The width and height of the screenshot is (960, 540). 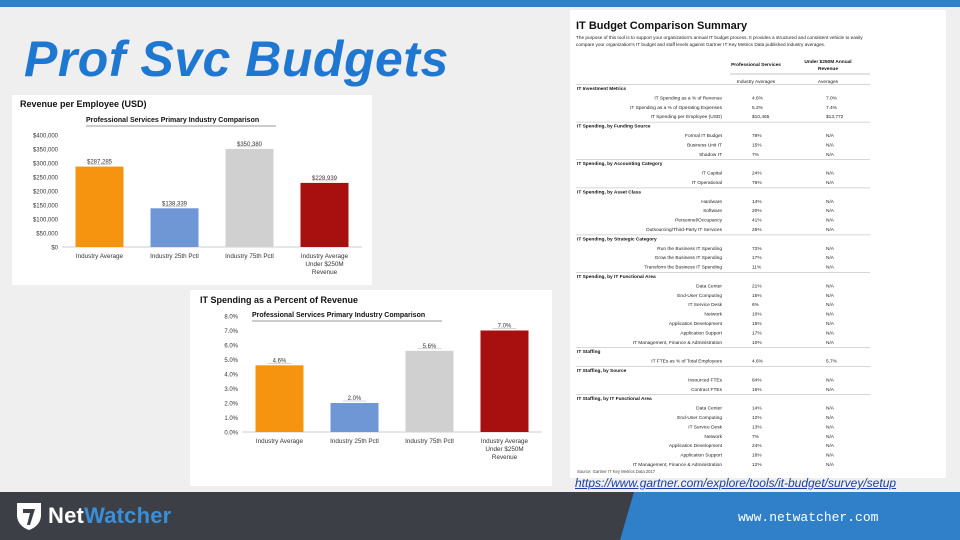 I want to click on data-label: 4.6%, so click(x=280, y=361).